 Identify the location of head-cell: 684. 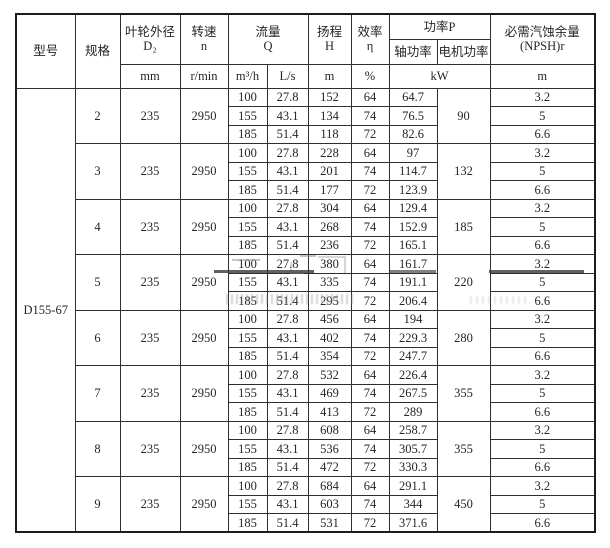
(329, 486).